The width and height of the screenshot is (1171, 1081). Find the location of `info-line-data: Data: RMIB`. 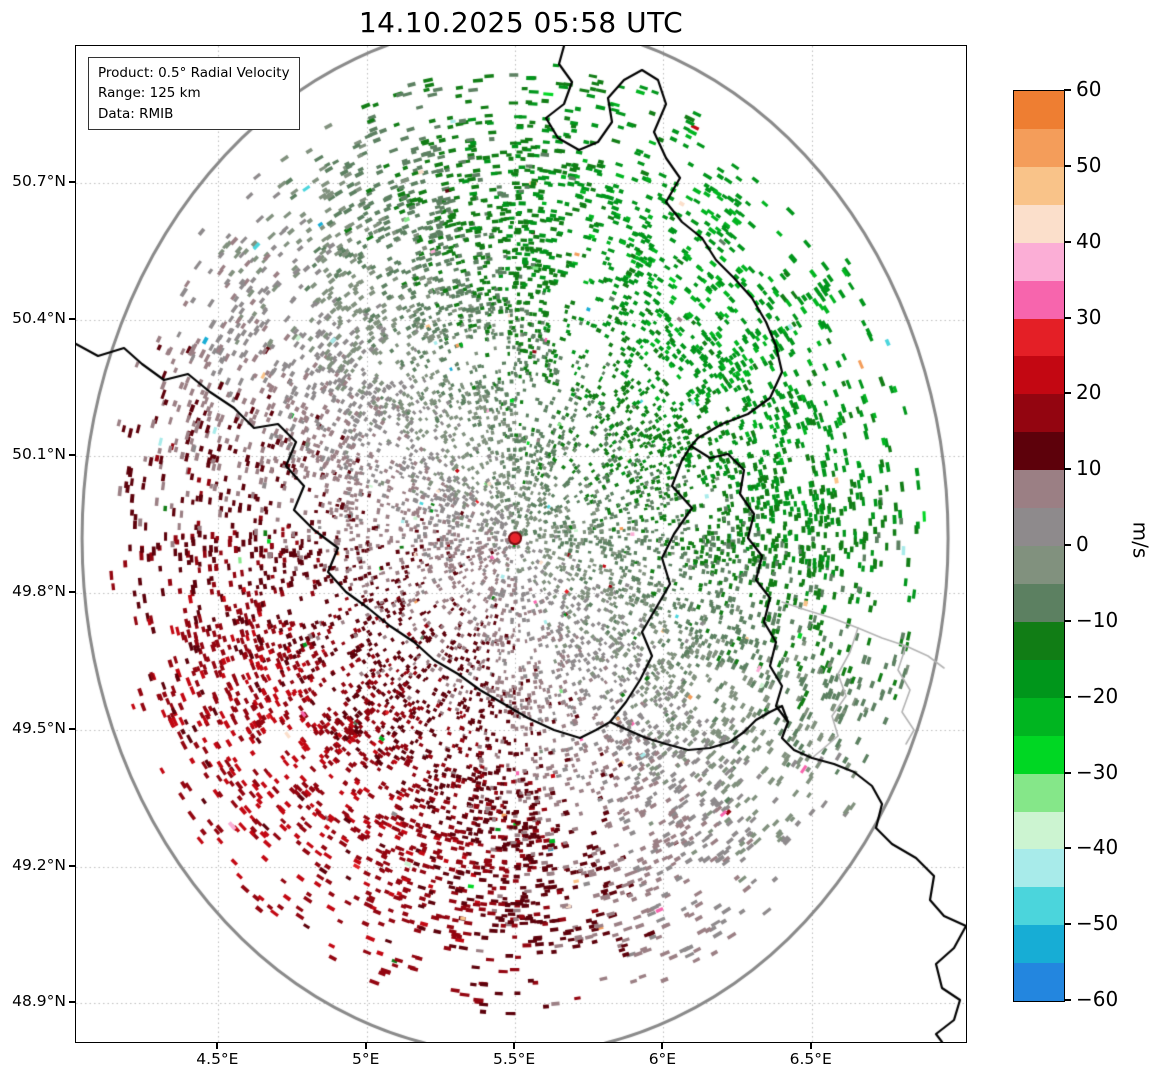

info-line-data: Data: RMIB is located at coordinates (136, 113).